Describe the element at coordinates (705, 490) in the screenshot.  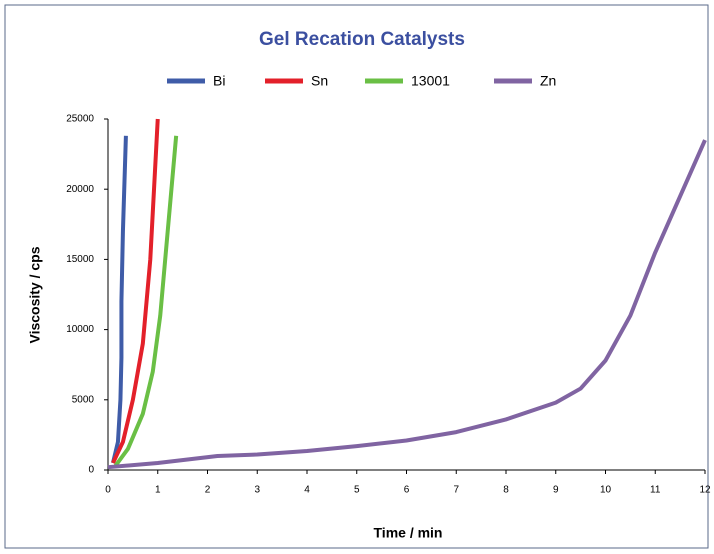
I see `x-tick-label: 12` at that location.